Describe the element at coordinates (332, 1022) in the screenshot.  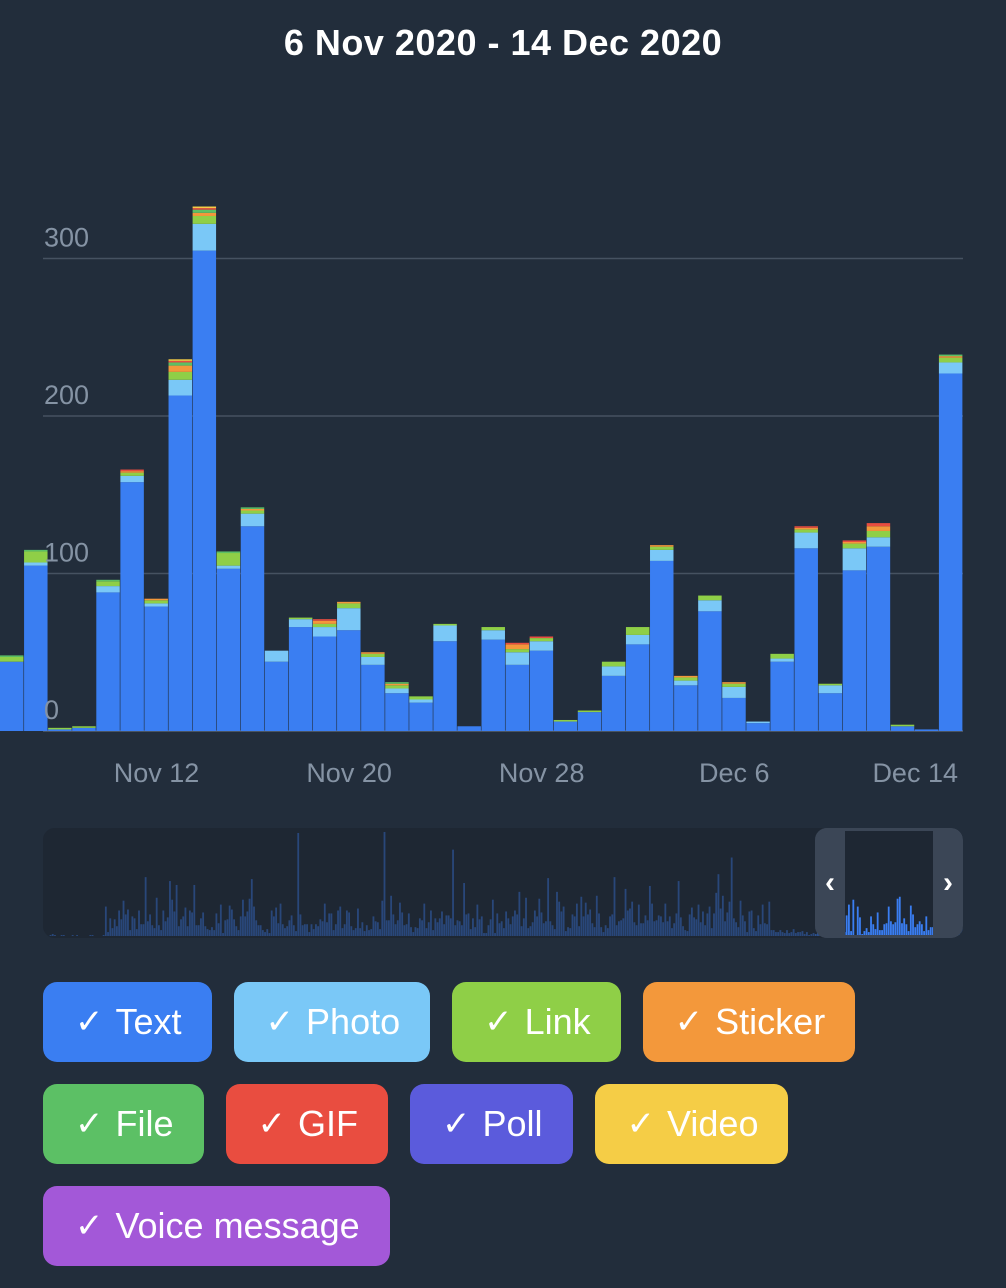
I see `filter-chip-photo: ✓ Photo` at that location.